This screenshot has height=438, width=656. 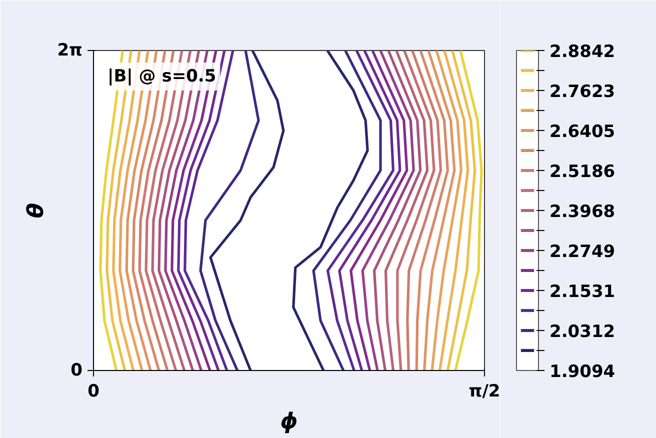 What do you see at coordinates (583, 292) in the screenshot?
I see `color-bar-label: 2.1531` at bounding box center [583, 292].